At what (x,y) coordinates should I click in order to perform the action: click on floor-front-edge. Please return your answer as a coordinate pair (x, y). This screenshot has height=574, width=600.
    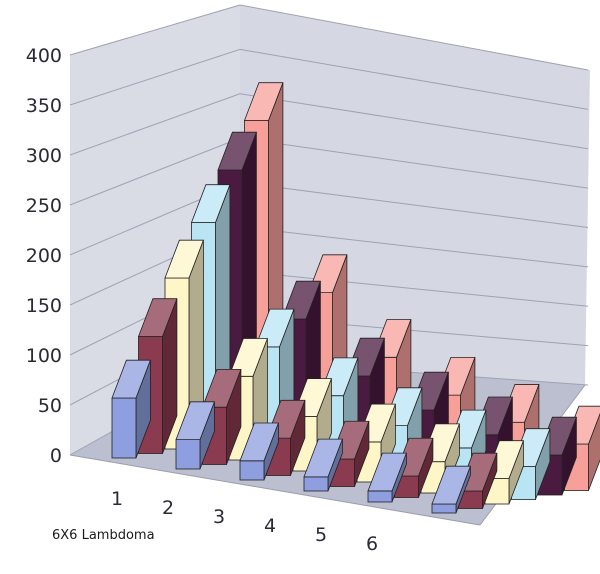
    Looking at the image, I should click on (275, 490).